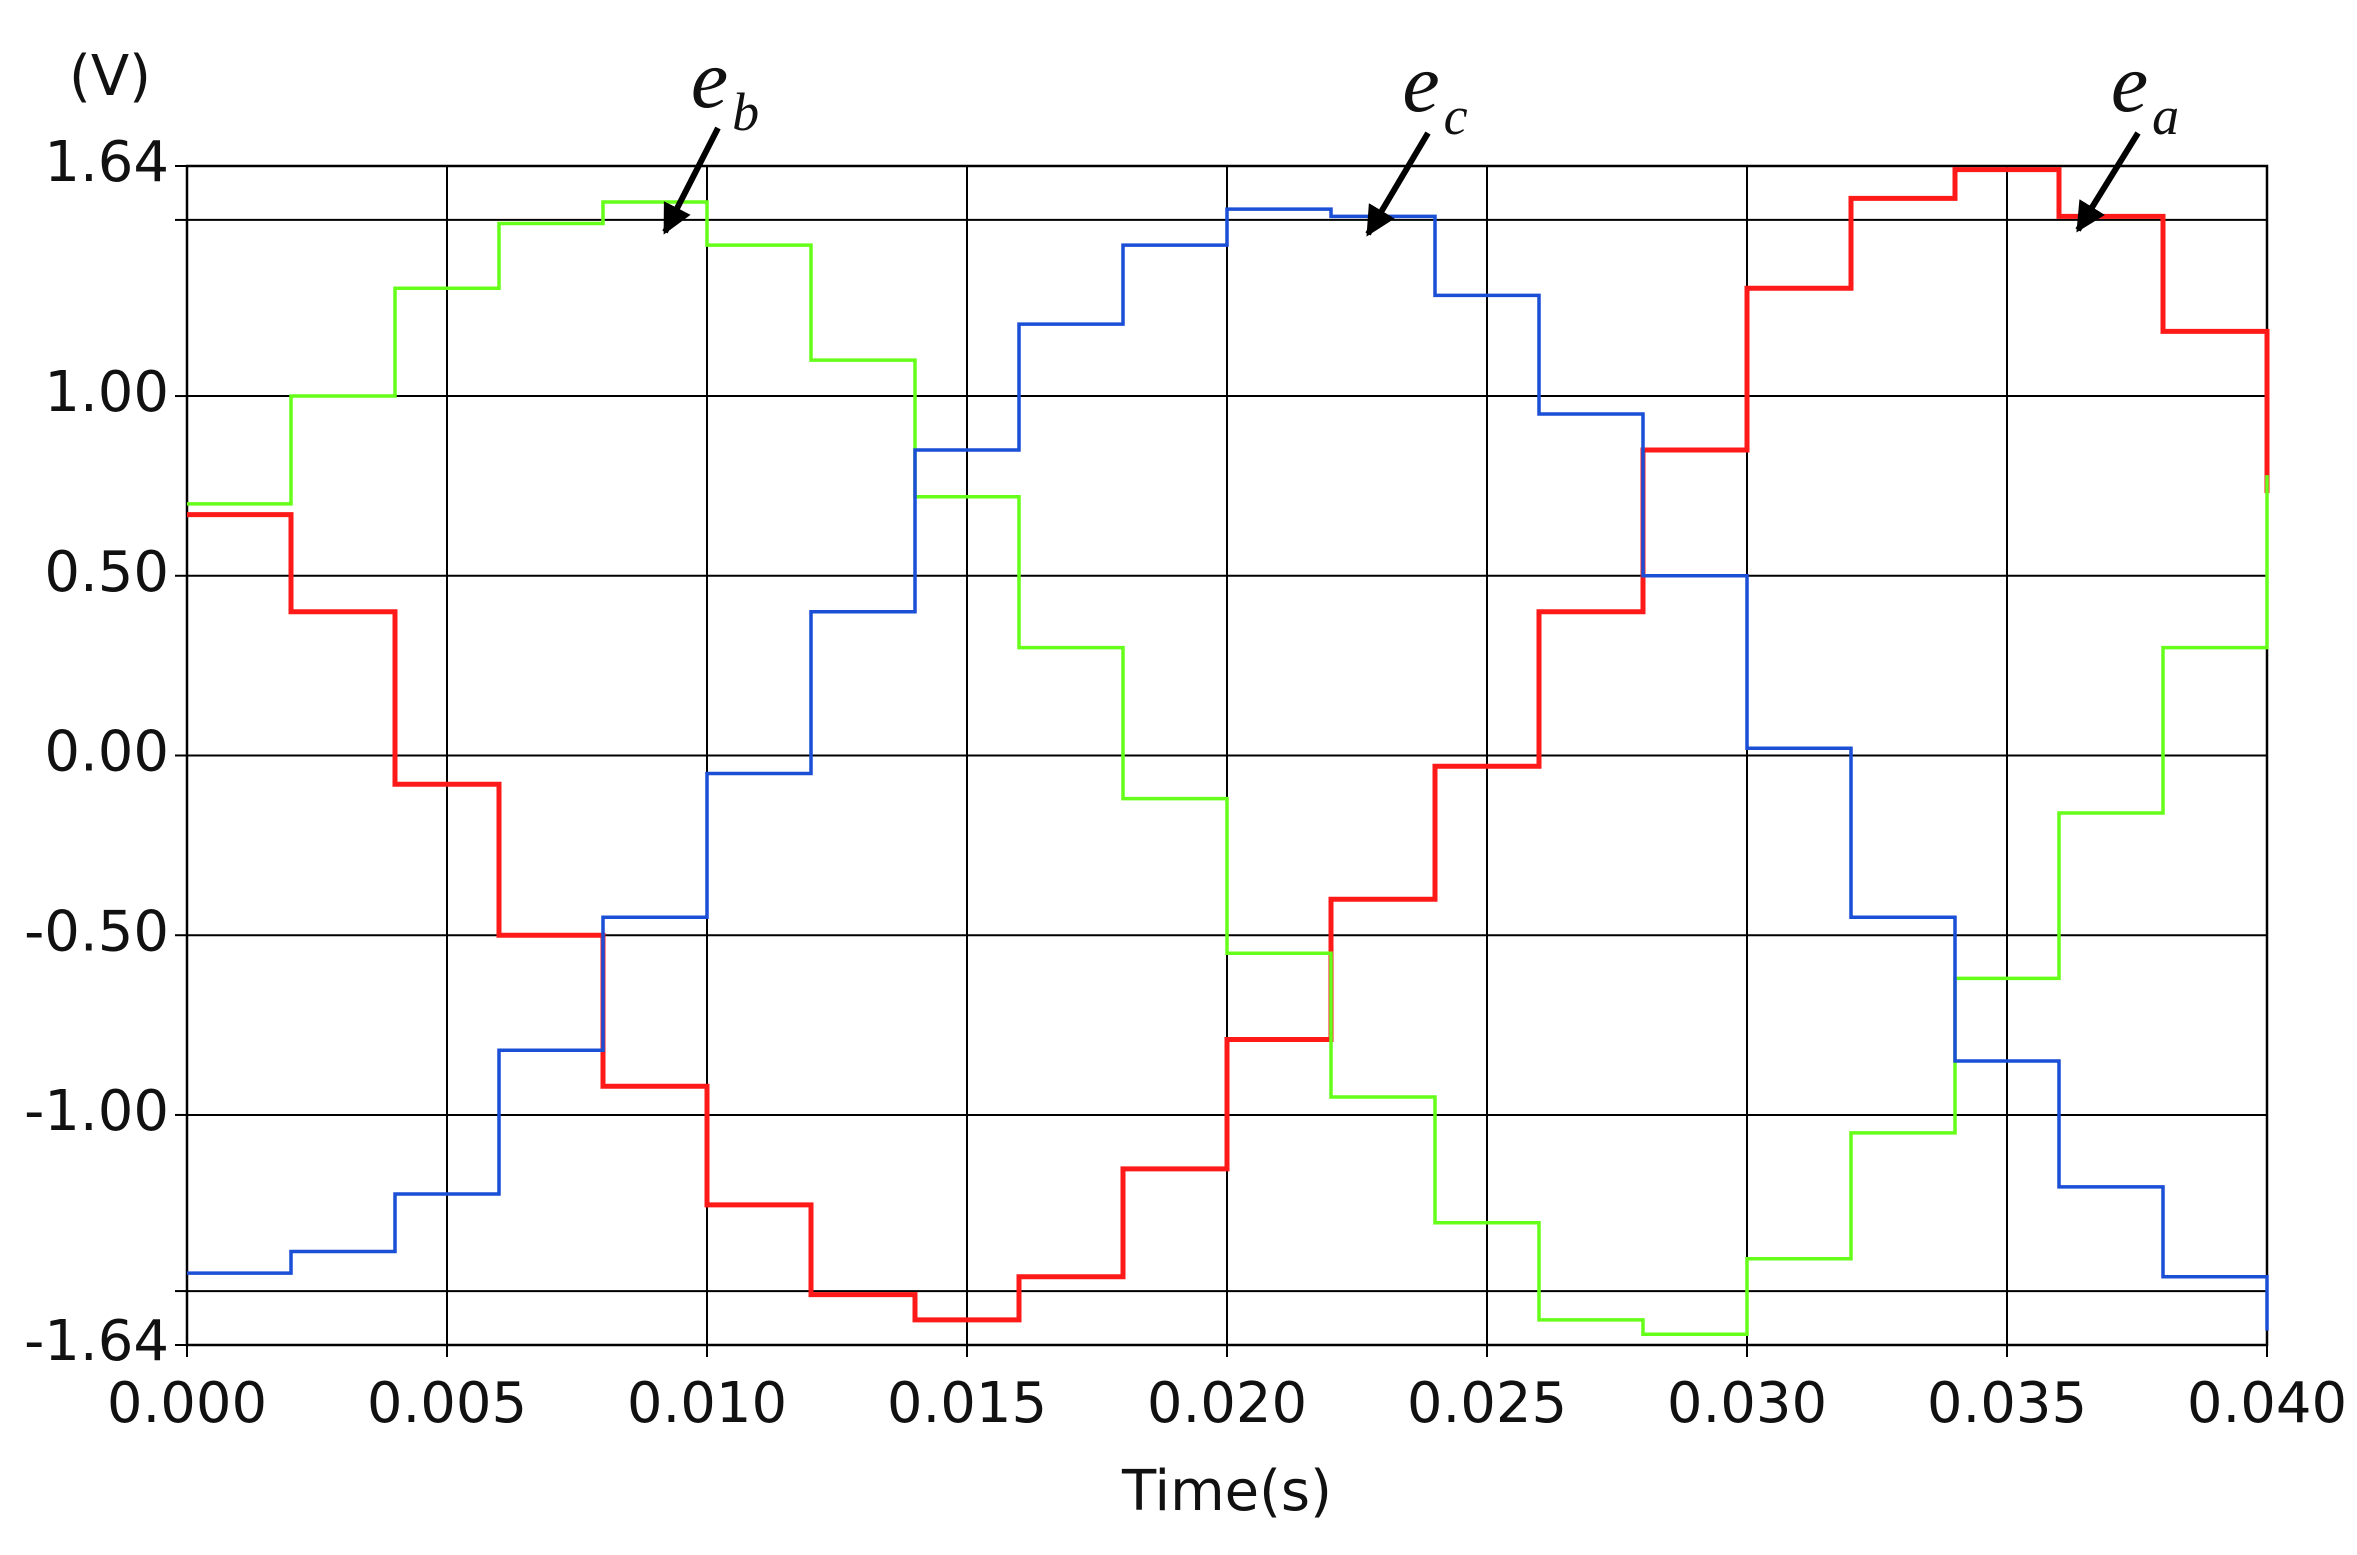 This screenshot has height=1555, width=2357. What do you see at coordinates (1747, 1403) in the screenshot?
I see `x-tick-label: 0.030` at bounding box center [1747, 1403].